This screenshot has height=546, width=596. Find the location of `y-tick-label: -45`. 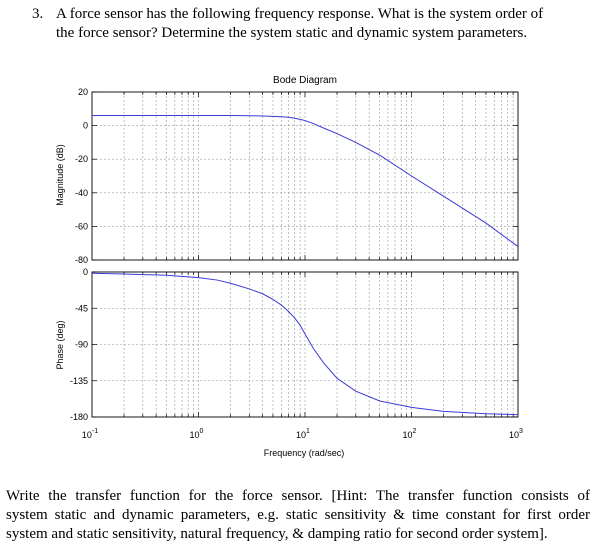

y-tick-label: -45 is located at coordinates (81, 308).